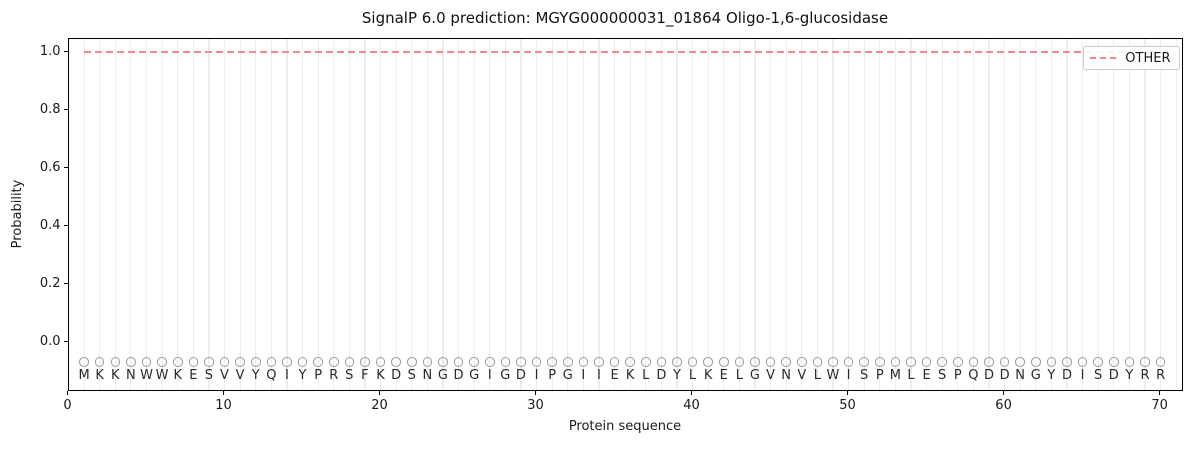  I want to click on x-tick-label: 50, so click(847, 405).